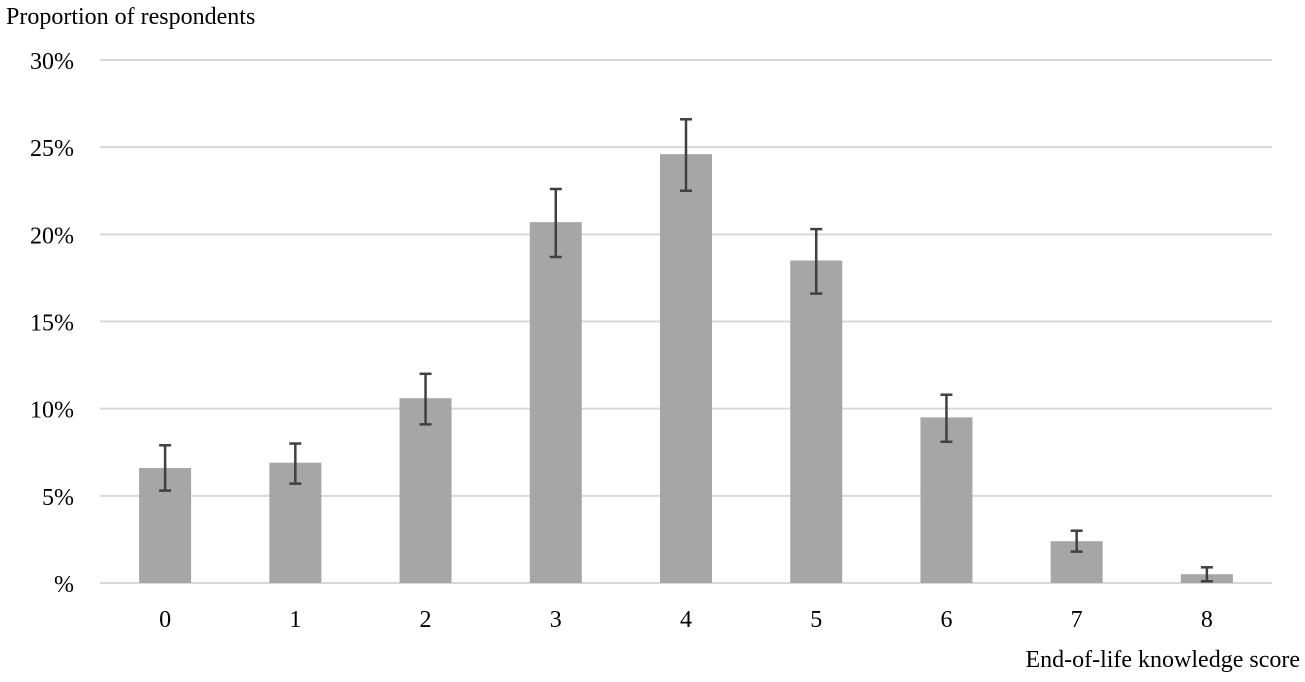 This screenshot has width=1305, height=682. What do you see at coordinates (426, 620) in the screenshot?
I see `x-tick-label: 2` at bounding box center [426, 620].